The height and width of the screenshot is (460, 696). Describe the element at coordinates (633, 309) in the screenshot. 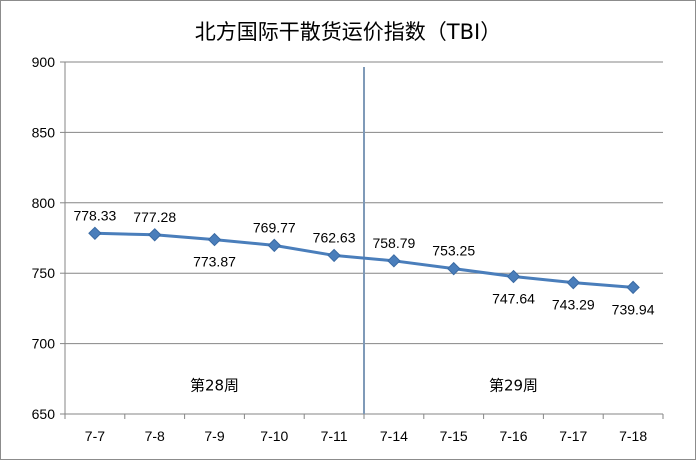

I see `data-label: 739.94` at that location.